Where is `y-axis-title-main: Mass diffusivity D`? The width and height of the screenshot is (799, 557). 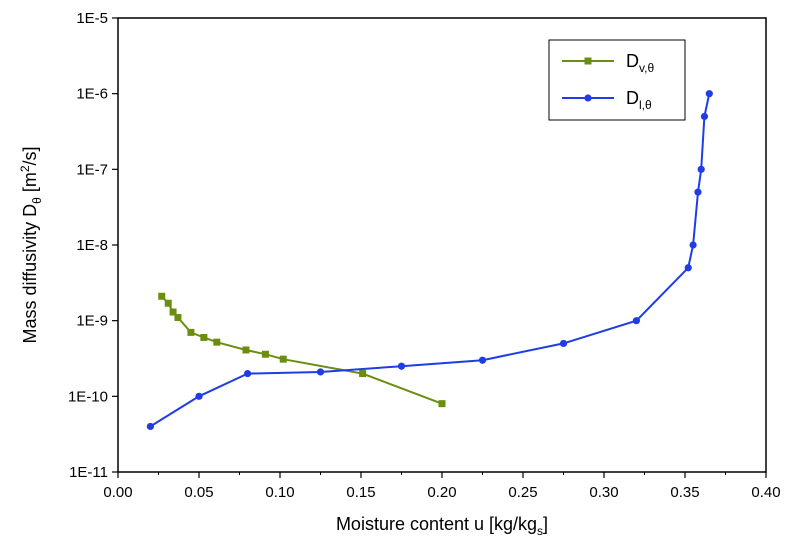 y-axis-title-main: Mass diffusivity D is located at coordinates (30, 274).